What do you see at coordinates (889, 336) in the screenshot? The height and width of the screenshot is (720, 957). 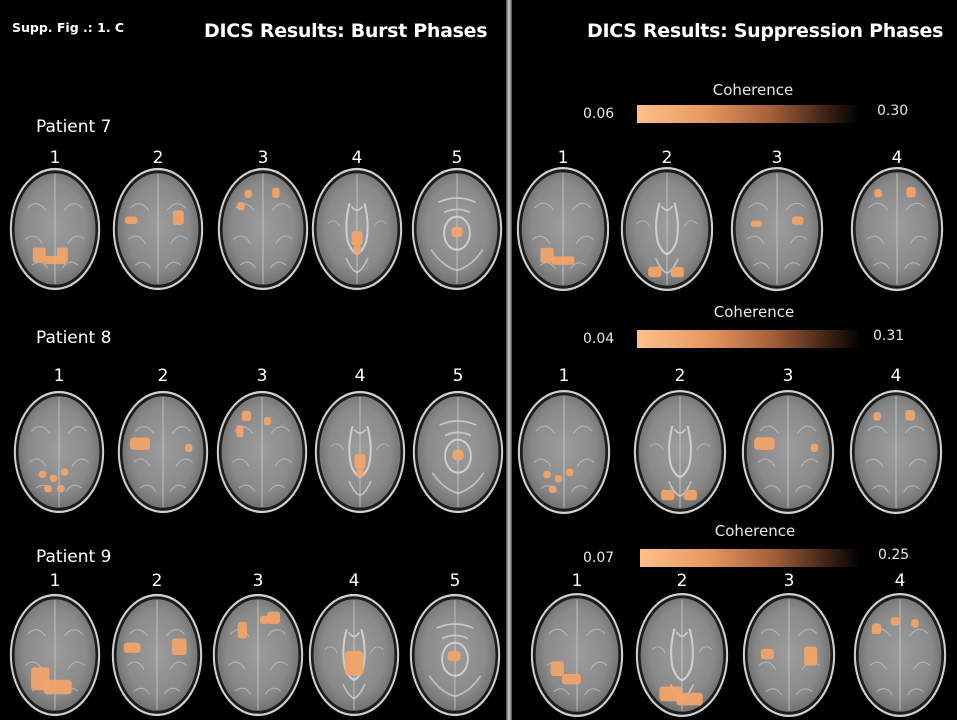 I see `coherence-max-value: 0.31` at bounding box center [889, 336].